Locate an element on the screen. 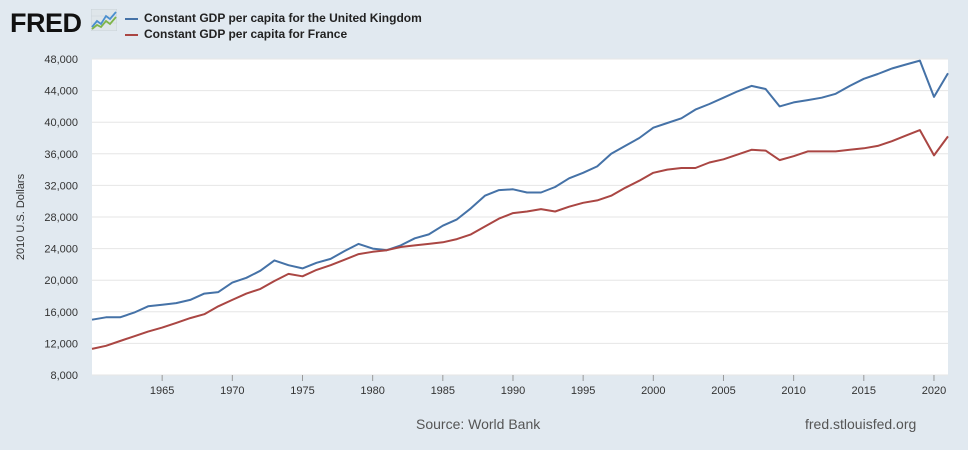 The width and height of the screenshot is (968, 450). y-axis-label: 2010 U.S. Dollars is located at coordinates (21, 216).